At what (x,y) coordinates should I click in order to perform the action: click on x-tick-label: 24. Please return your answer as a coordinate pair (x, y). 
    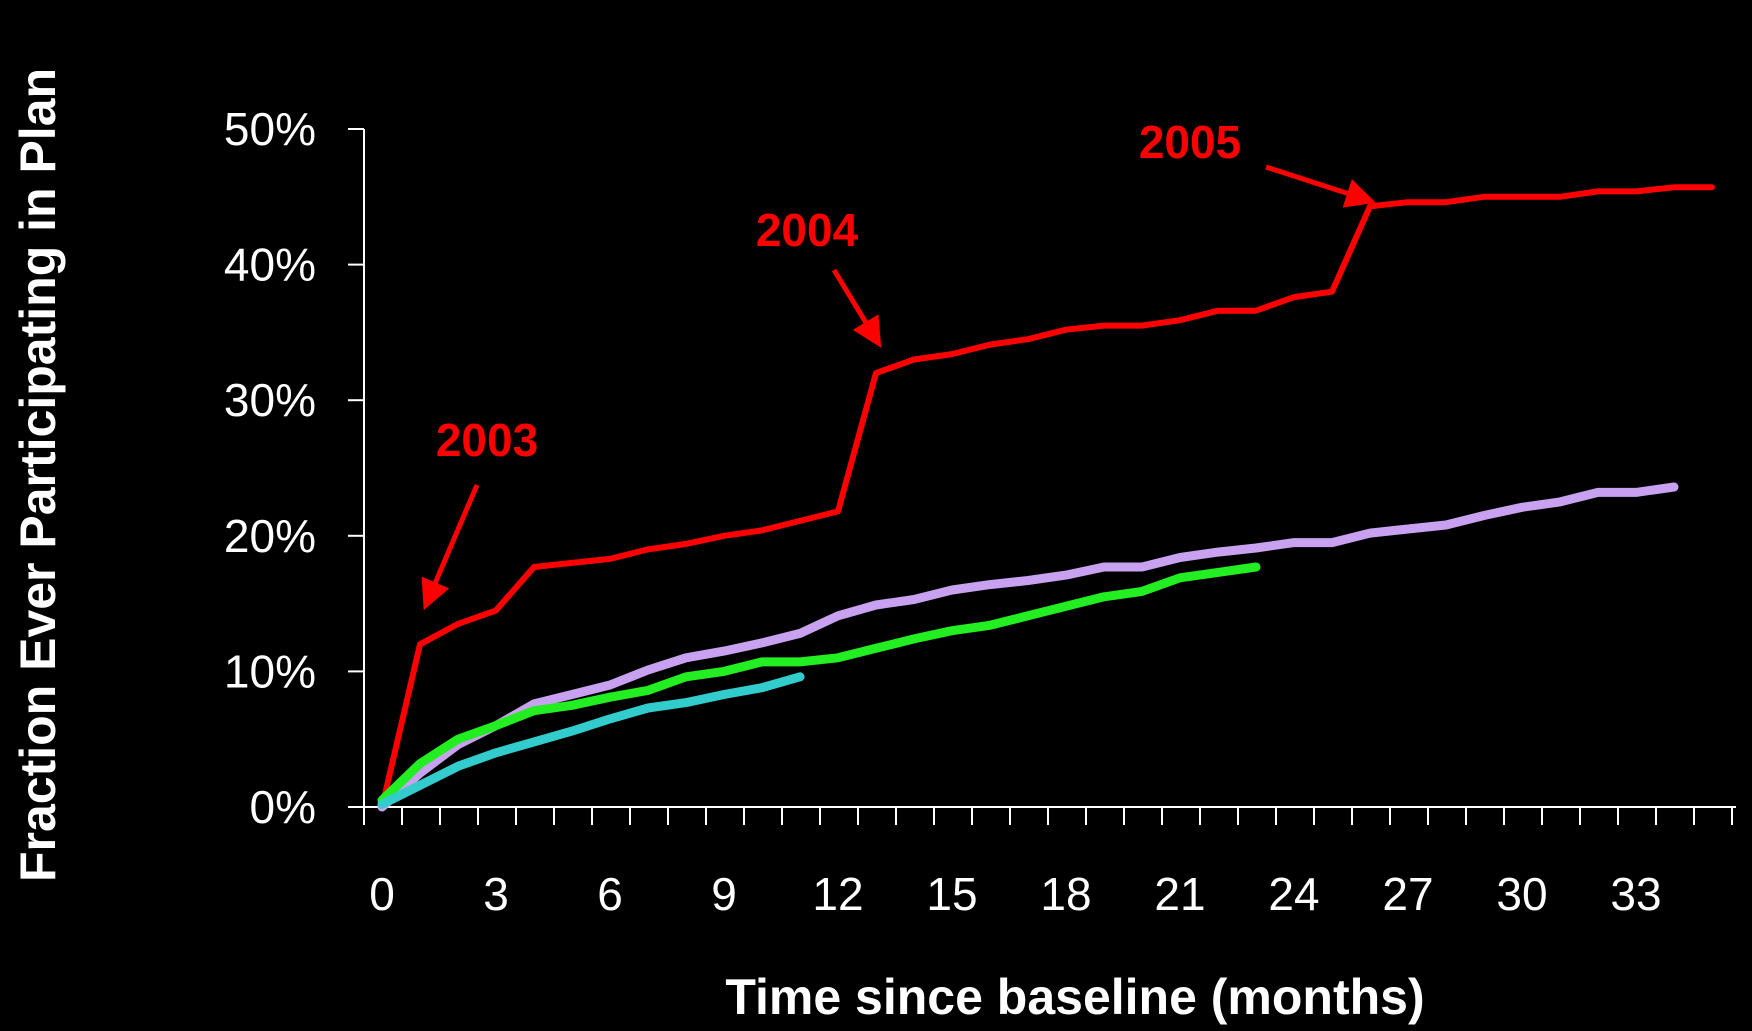
    Looking at the image, I should click on (1293, 894).